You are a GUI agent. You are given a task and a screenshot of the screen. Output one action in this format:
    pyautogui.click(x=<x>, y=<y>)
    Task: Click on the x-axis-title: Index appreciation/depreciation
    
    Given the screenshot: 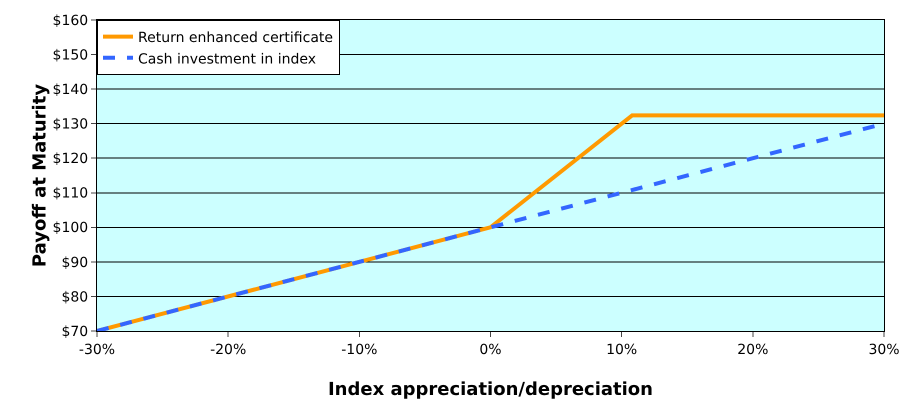 What is the action you would take?
    pyautogui.click(x=491, y=389)
    